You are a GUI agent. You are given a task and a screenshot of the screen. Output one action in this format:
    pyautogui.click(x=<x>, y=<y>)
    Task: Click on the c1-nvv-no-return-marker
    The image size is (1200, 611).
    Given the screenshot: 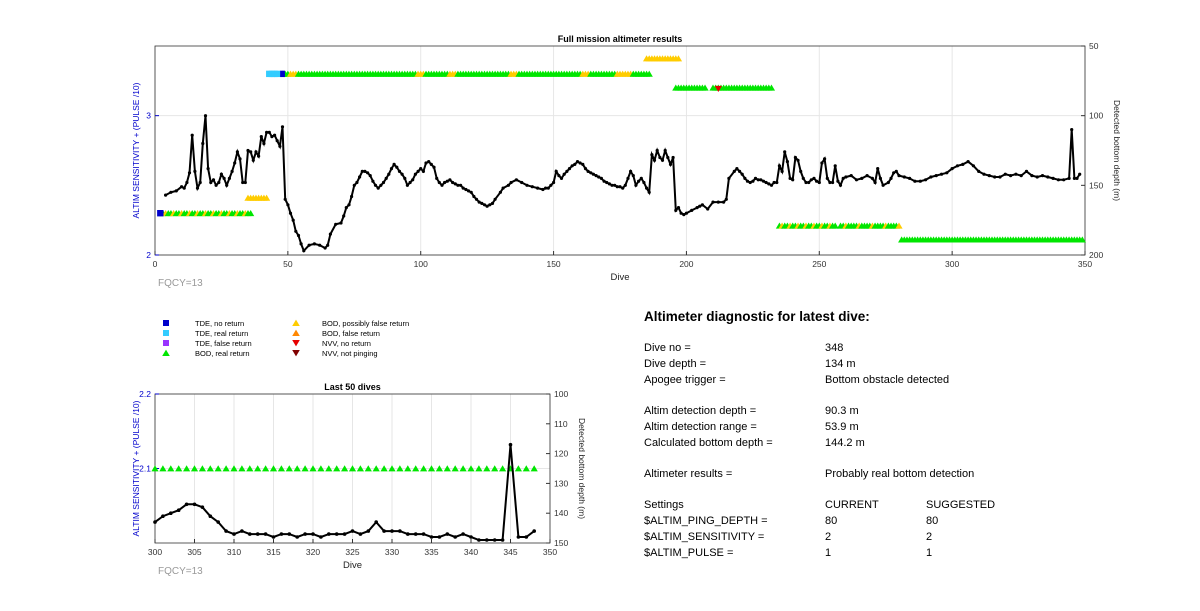 What is the action you would take?
    pyautogui.click(x=718, y=89)
    